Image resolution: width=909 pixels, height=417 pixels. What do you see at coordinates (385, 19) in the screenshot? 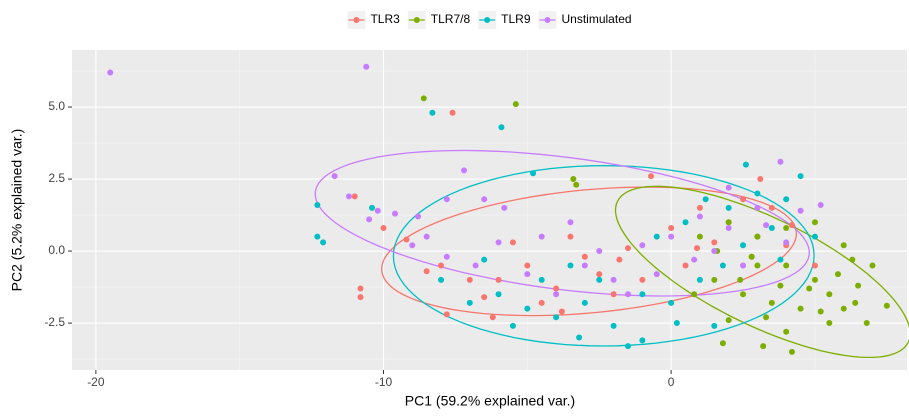
I see `legend-label: TLR3` at bounding box center [385, 19].